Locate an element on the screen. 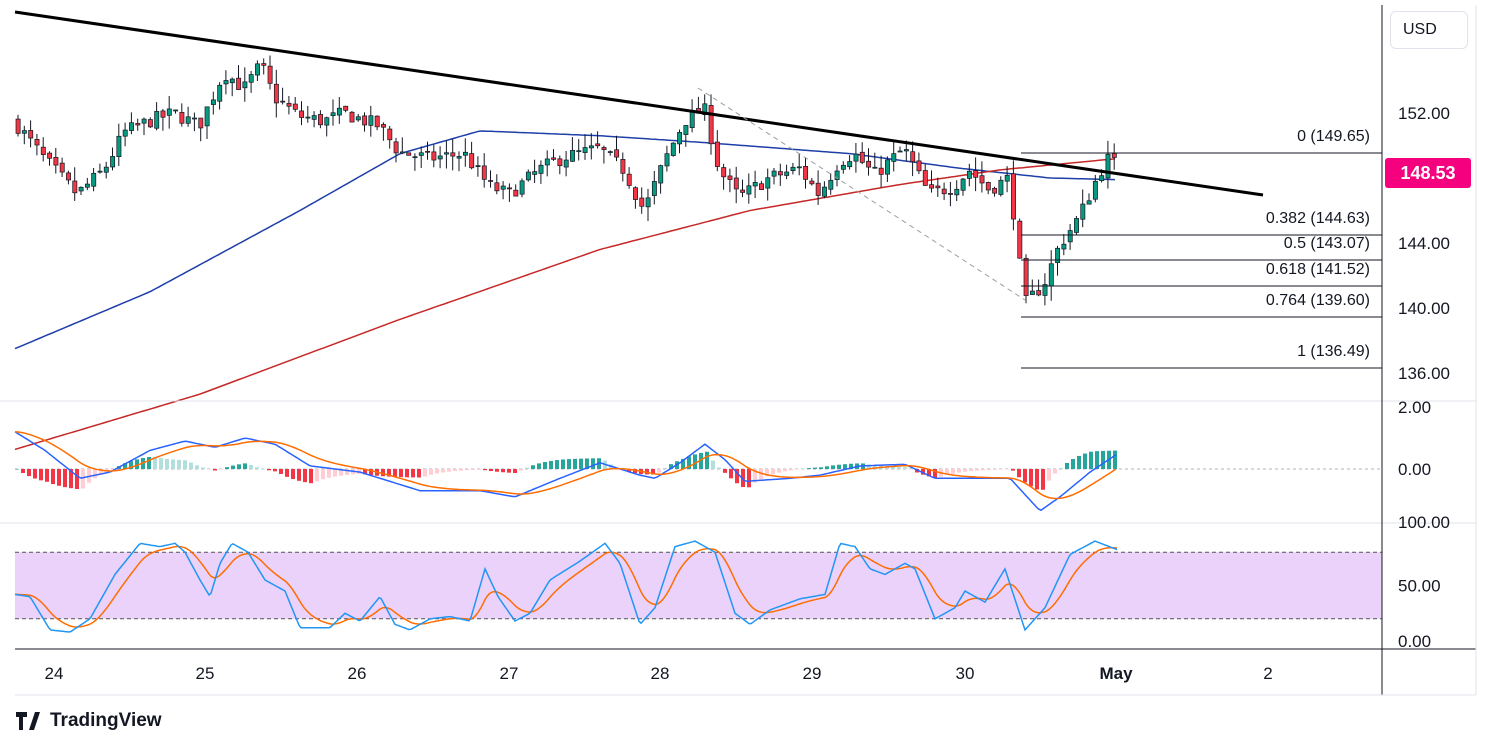 This screenshot has width=1491, height=749. current-price: 148.53 is located at coordinates (1428, 172).